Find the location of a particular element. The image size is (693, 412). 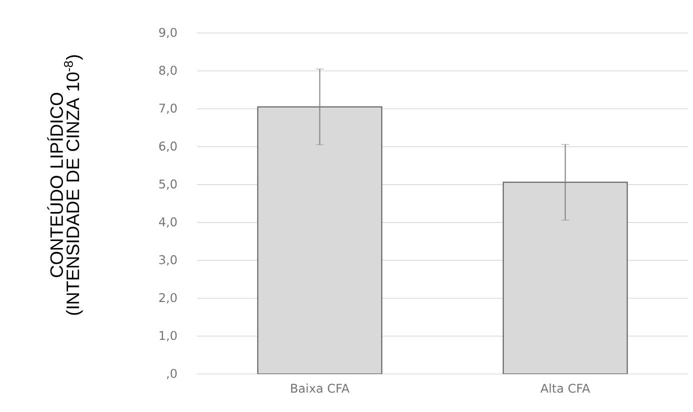

y-tick-label: 9,0 is located at coordinates (168, 33).